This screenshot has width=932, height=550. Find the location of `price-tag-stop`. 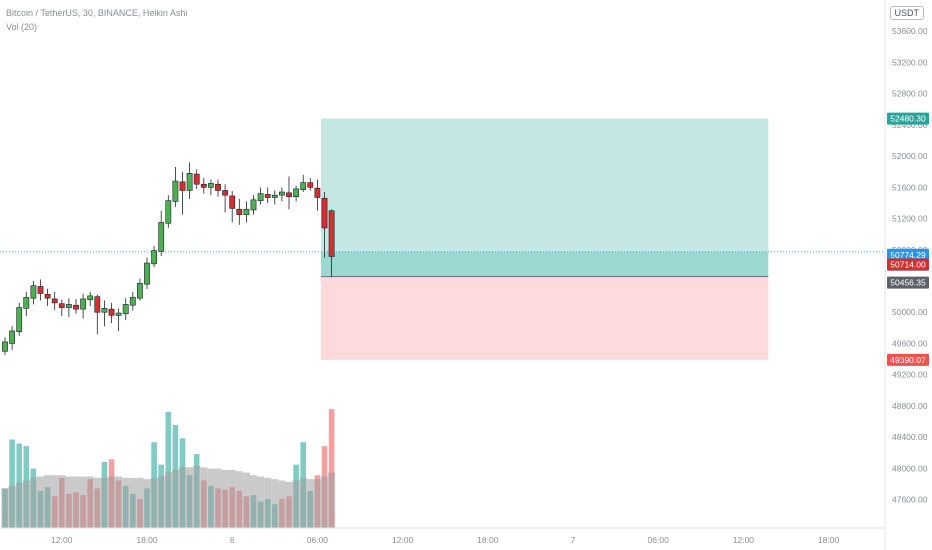

price-tag-stop is located at coordinates (908, 359).